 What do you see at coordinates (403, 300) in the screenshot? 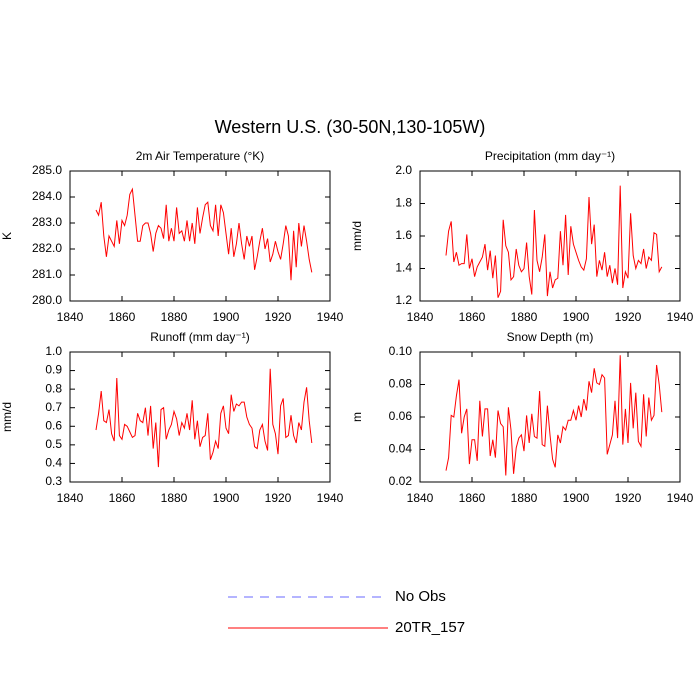
I see `y-tick-label: 1.2` at bounding box center [403, 300].